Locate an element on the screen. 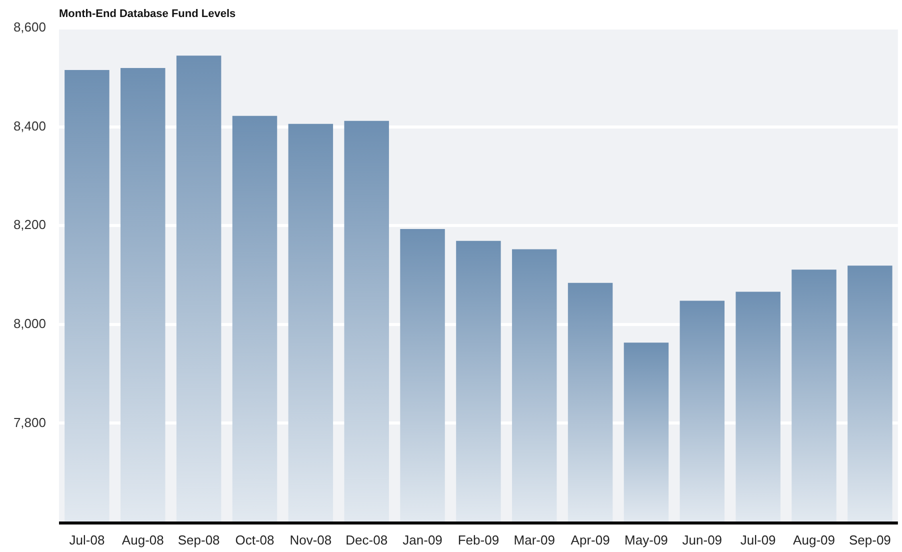 This screenshot has width=902, height=552. chart-title: Month-End Database Fund Levels is located at coordinates (147, 14).